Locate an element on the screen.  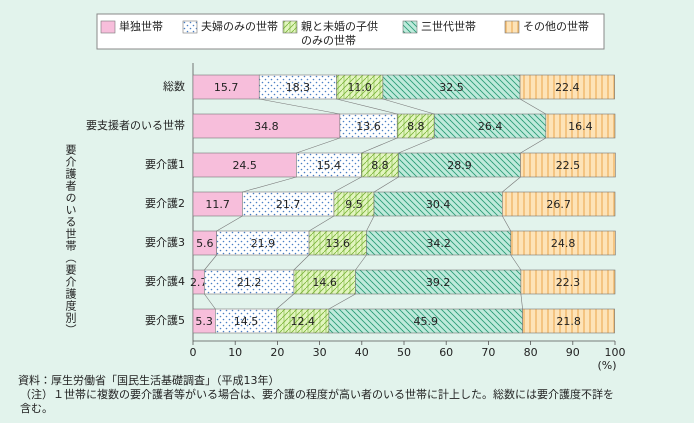
data-label: 21.8 is located at coordinates (568, 321).